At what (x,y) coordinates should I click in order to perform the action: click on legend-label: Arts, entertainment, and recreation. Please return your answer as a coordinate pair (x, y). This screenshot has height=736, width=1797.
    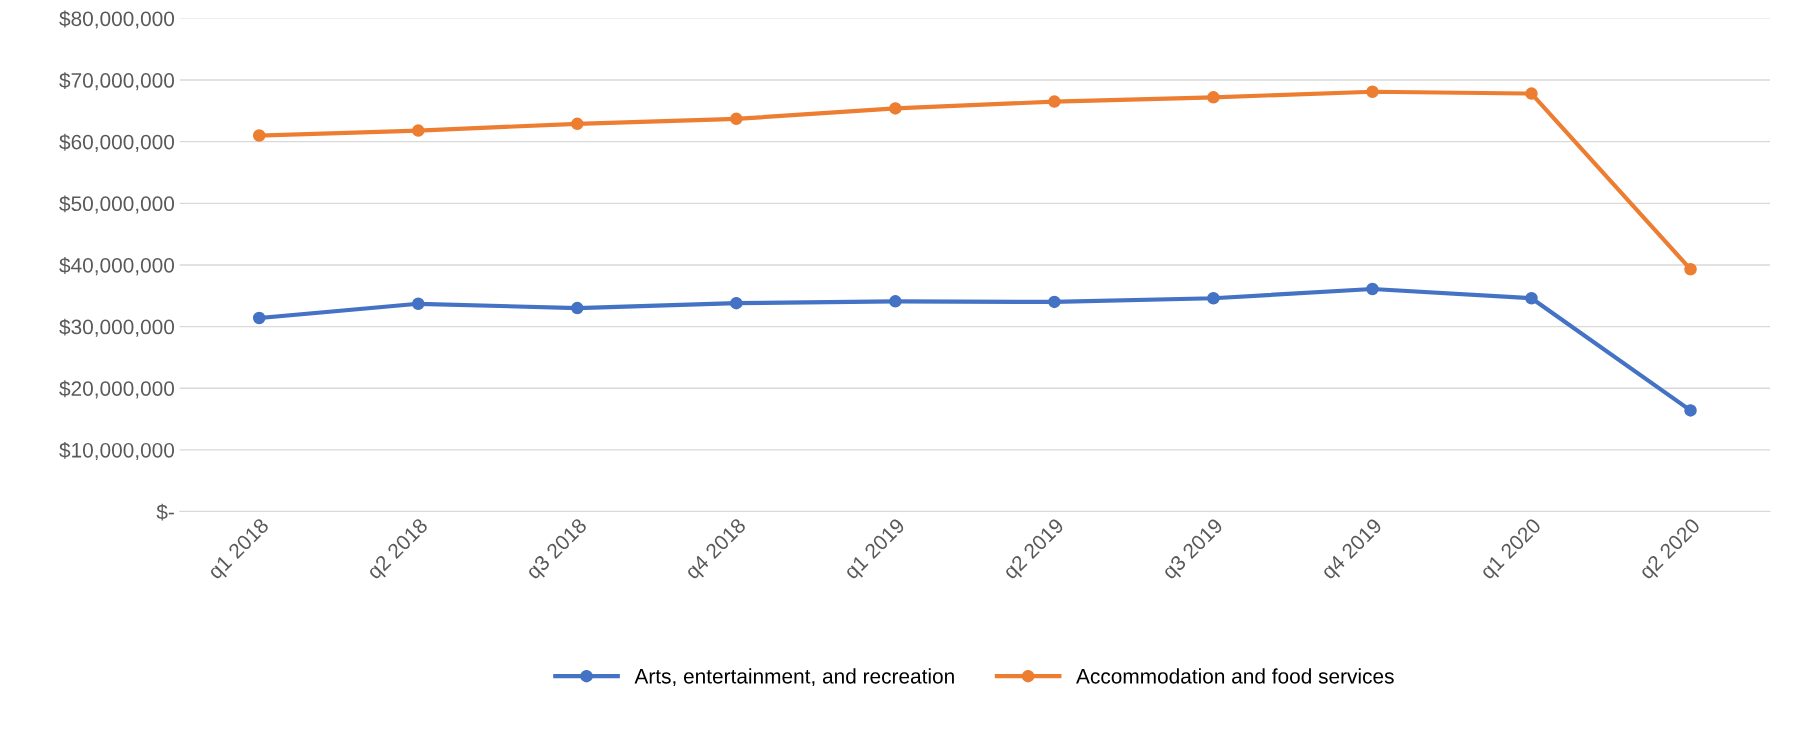
    Looking at the image, I should click on (794, 677).